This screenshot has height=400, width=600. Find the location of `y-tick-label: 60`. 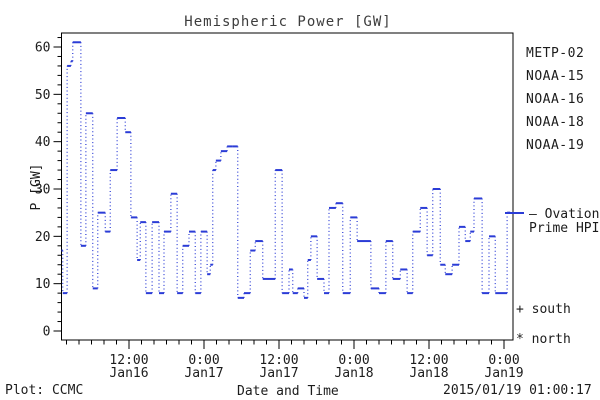

y-tick-label: 60 is located at coordinates (43, 48).